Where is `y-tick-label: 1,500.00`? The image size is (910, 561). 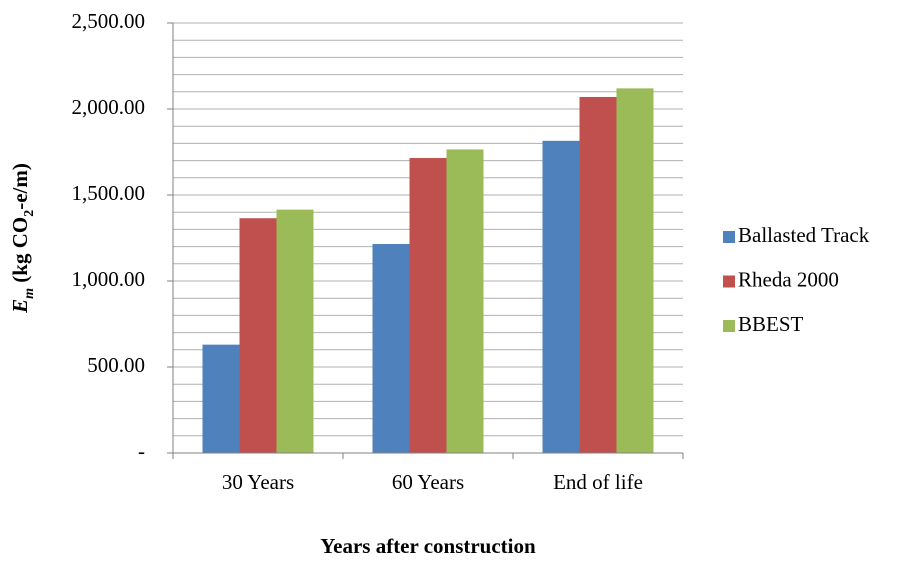 y-tick-label: 1,500.00 is located at coordinates (109, 193).